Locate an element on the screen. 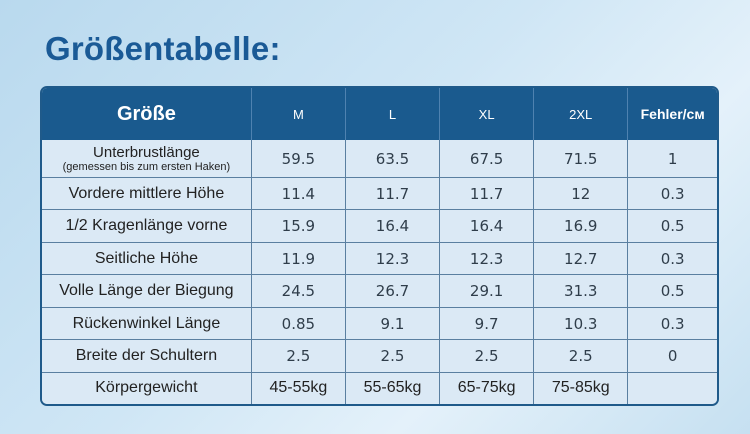  cell-xl: 16.4 is located at coordinates (487, 226).